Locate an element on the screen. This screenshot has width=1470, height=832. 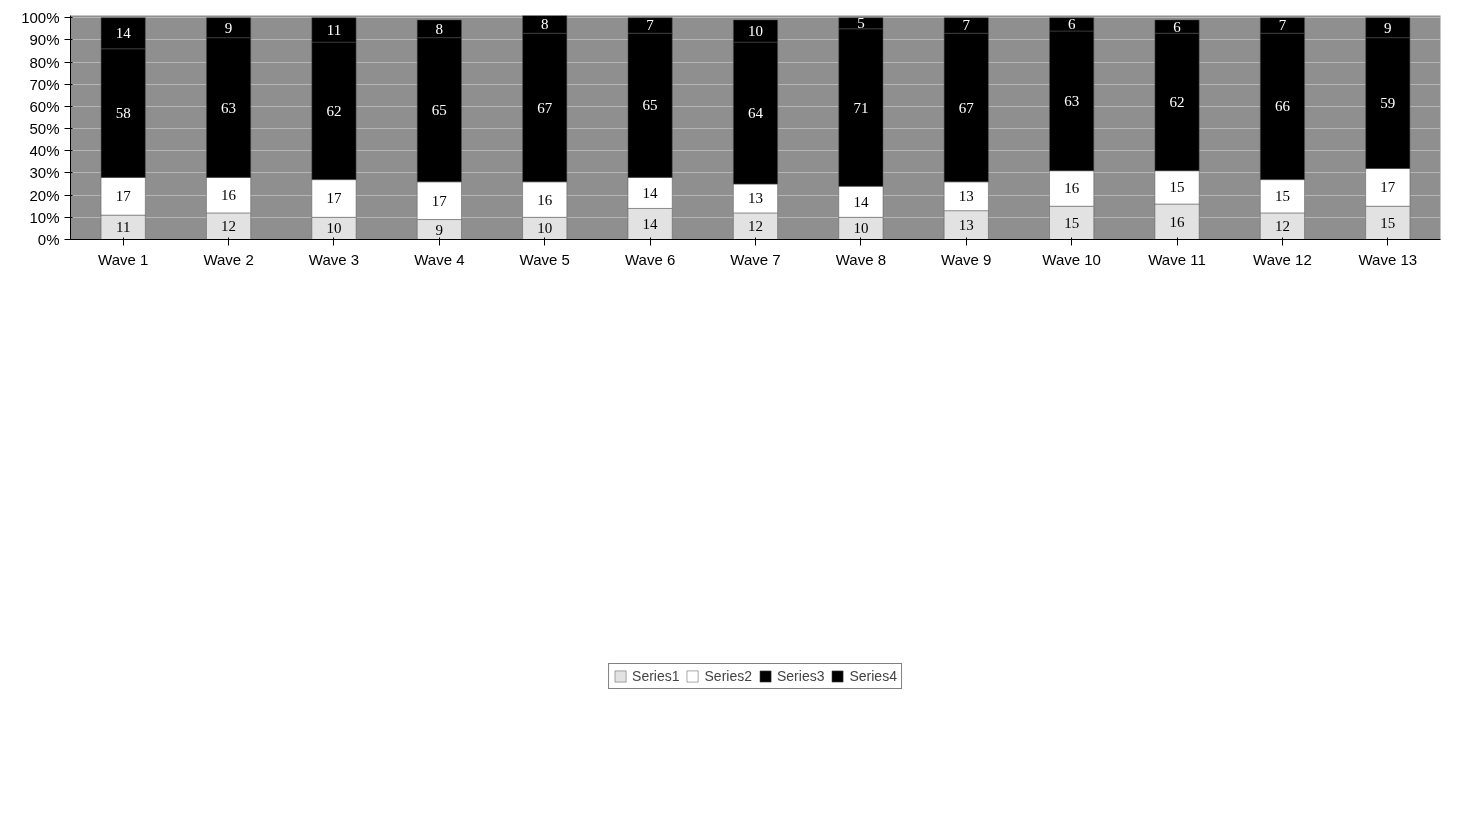
x-tick-label: Wave 6 is located at coordinates (650, 259).